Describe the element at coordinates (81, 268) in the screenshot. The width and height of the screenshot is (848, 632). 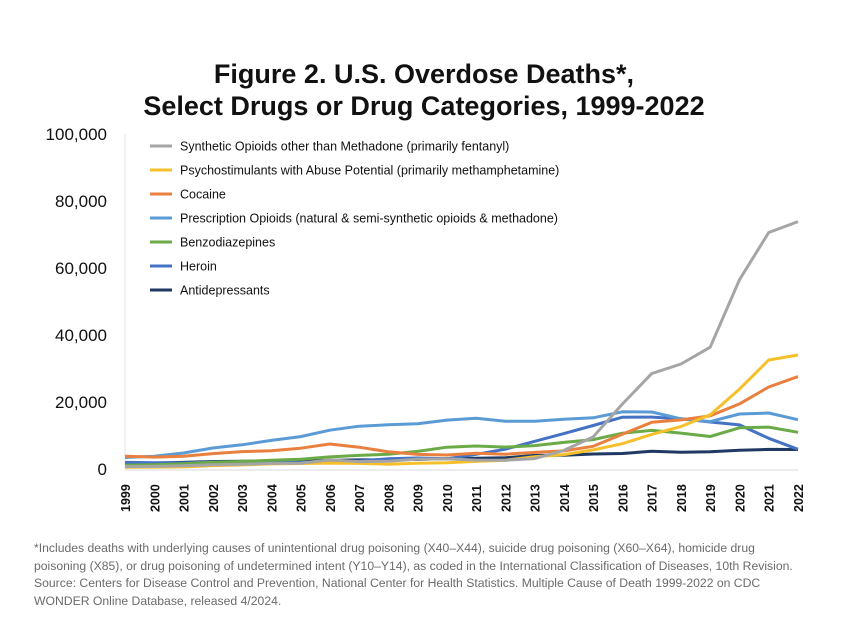
I see `y-tick-label: 60,000` at that location.